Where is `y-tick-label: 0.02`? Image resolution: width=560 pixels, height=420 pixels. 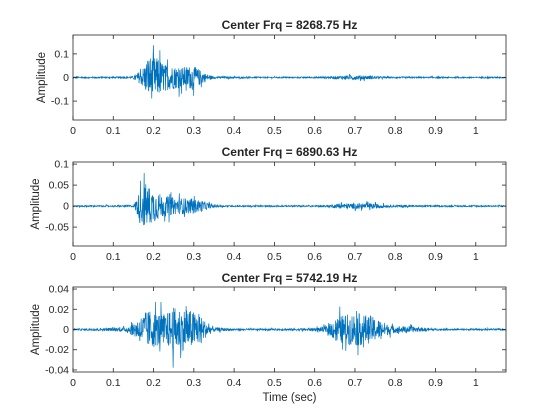 y-tick-label: 0.02 is located at coordinates (59, 310).